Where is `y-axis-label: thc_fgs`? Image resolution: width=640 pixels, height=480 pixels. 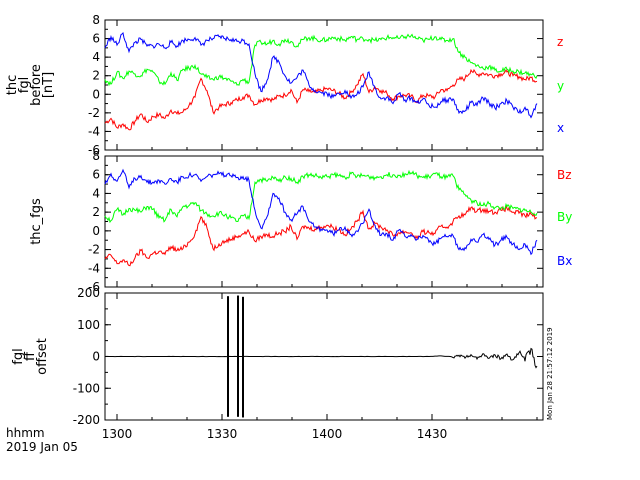
y-axis-label: thc_fgs is located at coordinates (36, 221).